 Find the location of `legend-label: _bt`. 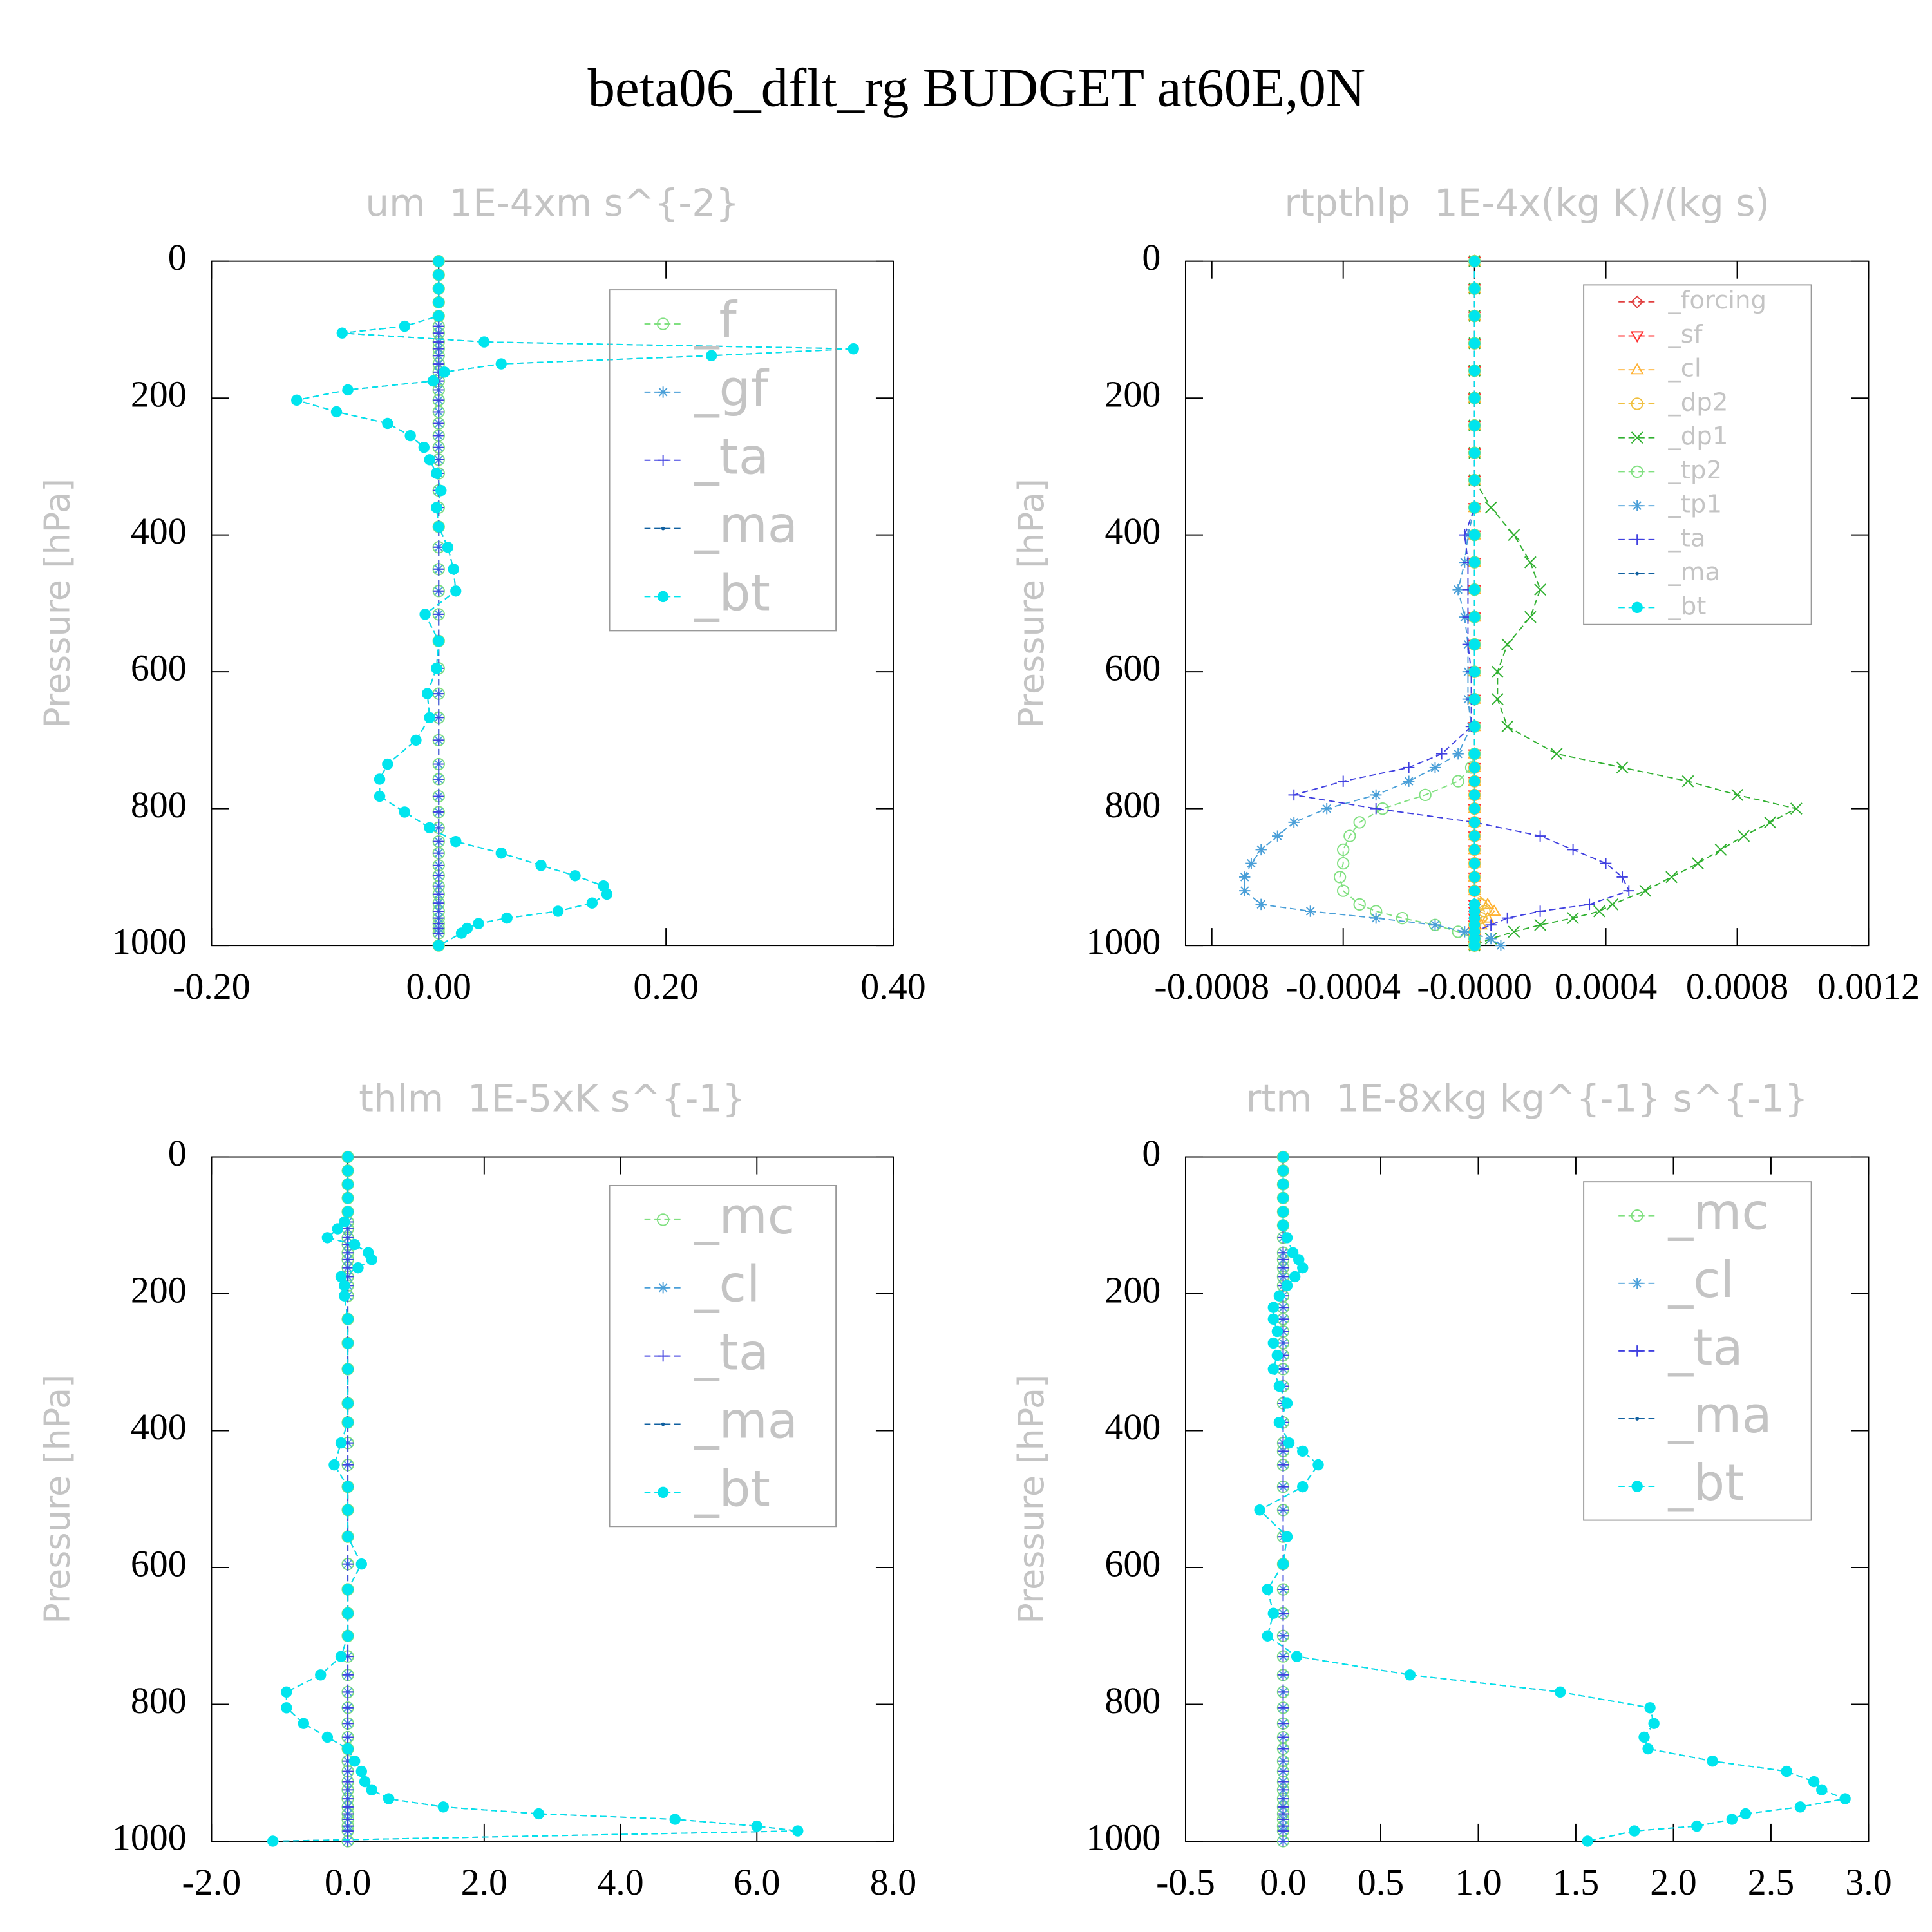

legend-label: _bt is located at coordinates (1686, 606).